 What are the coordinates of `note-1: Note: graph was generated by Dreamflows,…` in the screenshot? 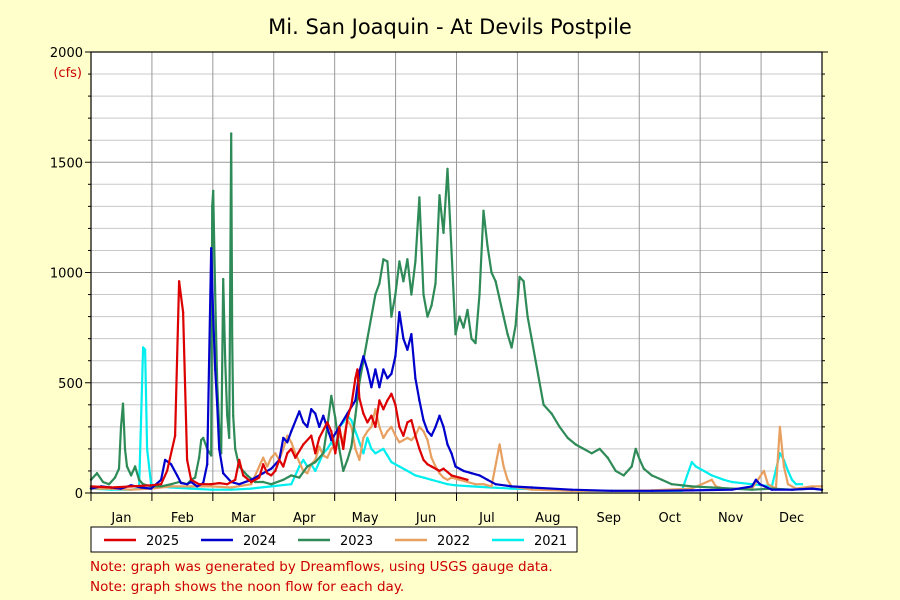 It's located at (321, 567).